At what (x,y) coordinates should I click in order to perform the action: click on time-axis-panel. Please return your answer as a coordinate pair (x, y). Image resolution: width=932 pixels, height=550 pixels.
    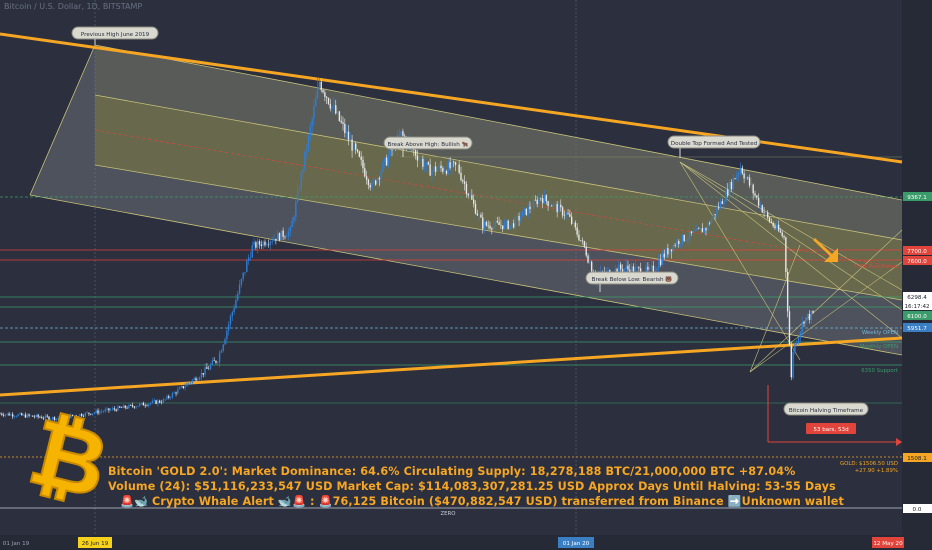
    Looking at the image, I should click on (466, 542).